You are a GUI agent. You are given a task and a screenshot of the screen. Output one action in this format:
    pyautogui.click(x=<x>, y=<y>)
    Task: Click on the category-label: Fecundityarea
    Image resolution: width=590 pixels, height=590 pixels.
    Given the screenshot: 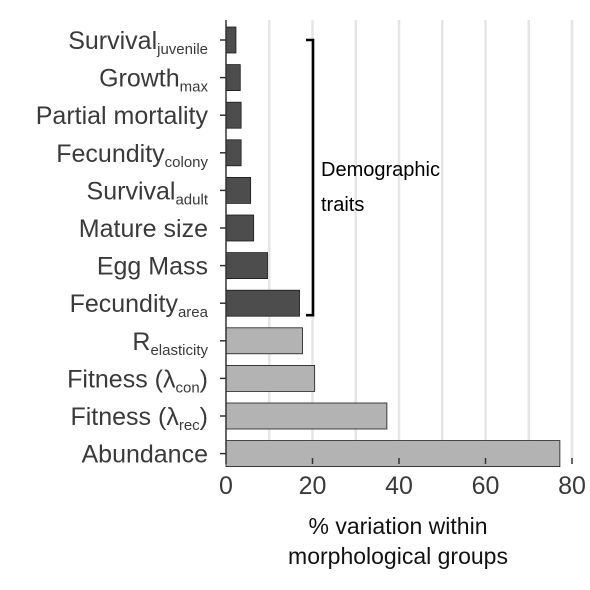 What is the action you would take?
    pyautogui.click(x=139, y=305)
    